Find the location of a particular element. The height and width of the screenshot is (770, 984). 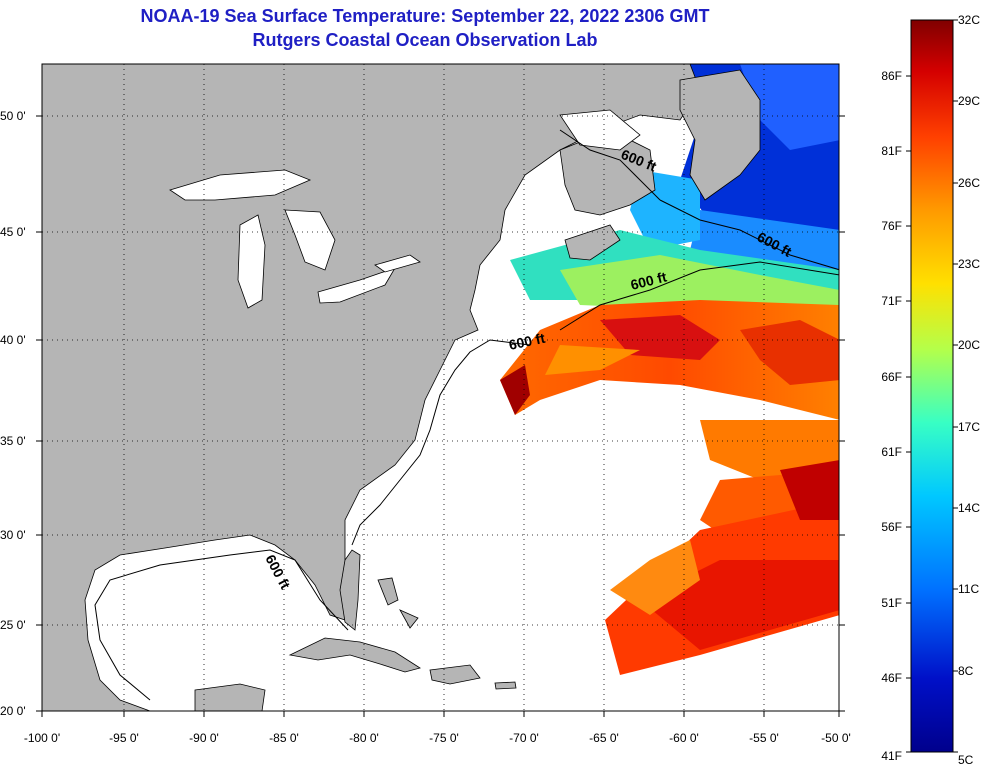

colorbar-label-17c: 17C is located at coordinates (969, 427).